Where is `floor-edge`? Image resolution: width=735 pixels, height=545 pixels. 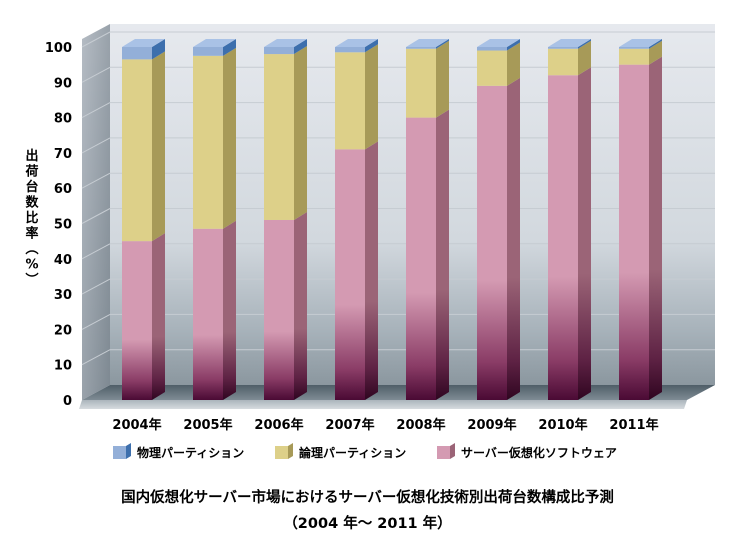
floor-edge is located at coordinates (383, 404).